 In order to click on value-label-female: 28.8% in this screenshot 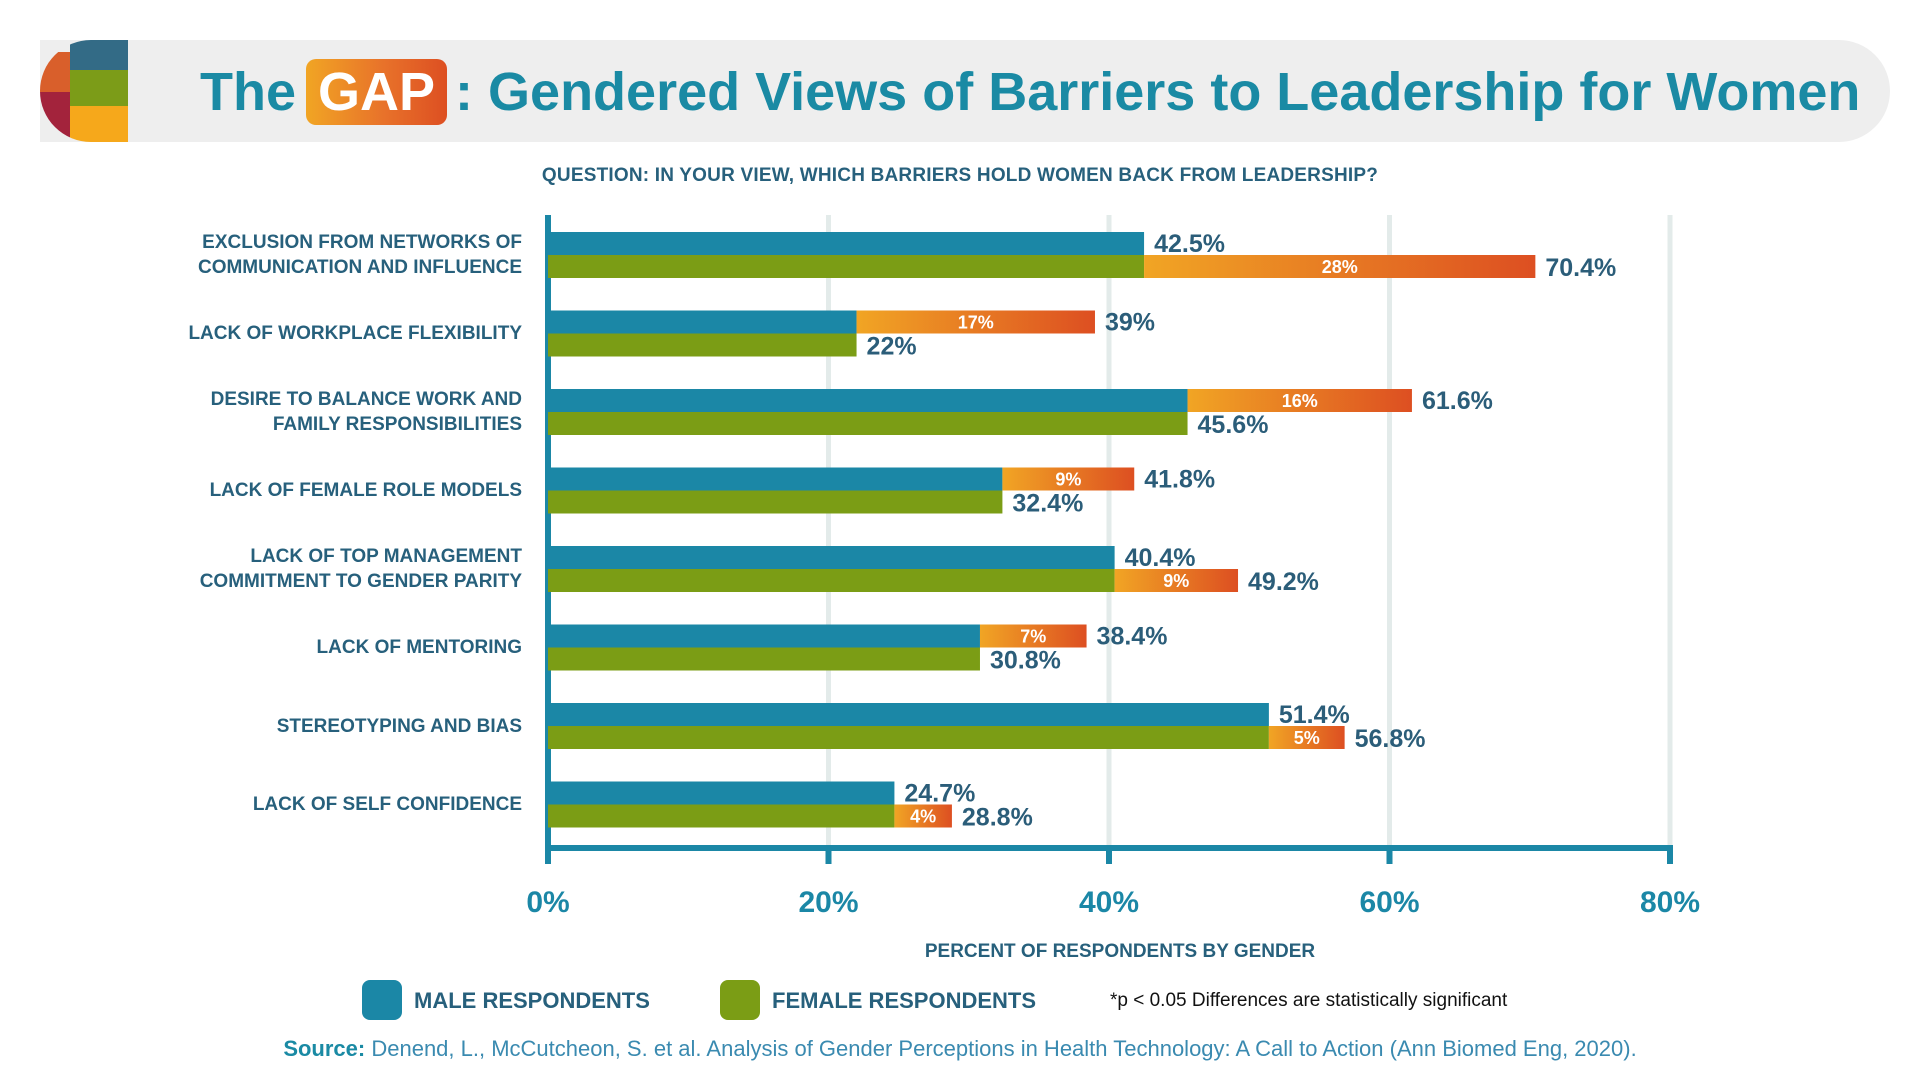, I will do `click(997, 818)`.